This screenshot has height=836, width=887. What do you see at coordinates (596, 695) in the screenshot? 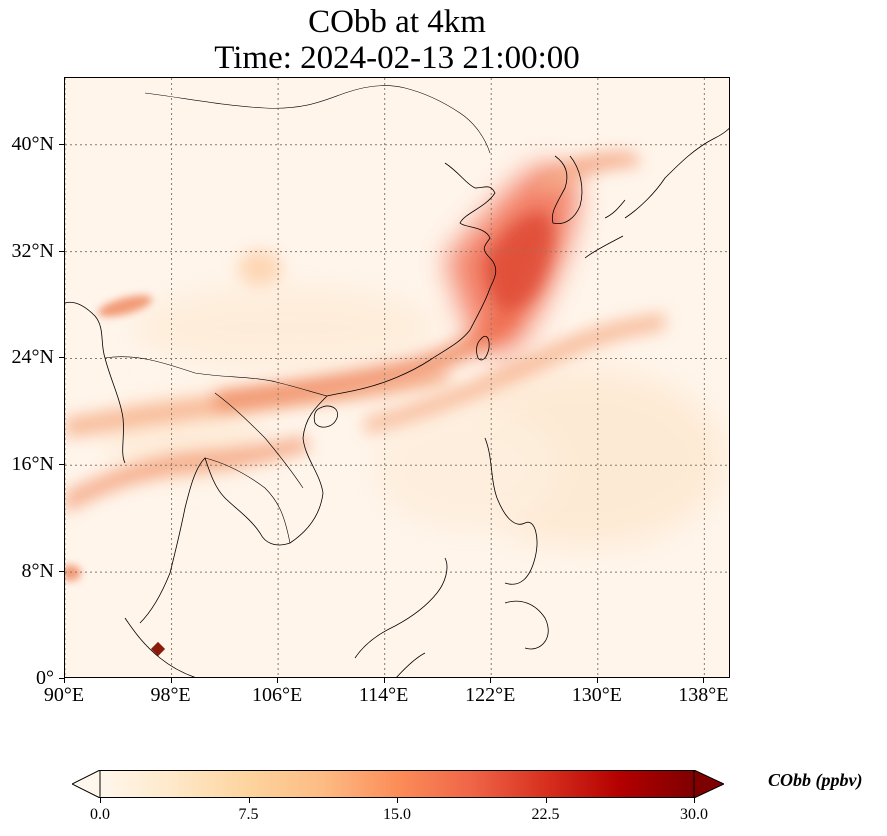
I see `lon-tick-label-5: 130°E` at bounding box center [596, 695].